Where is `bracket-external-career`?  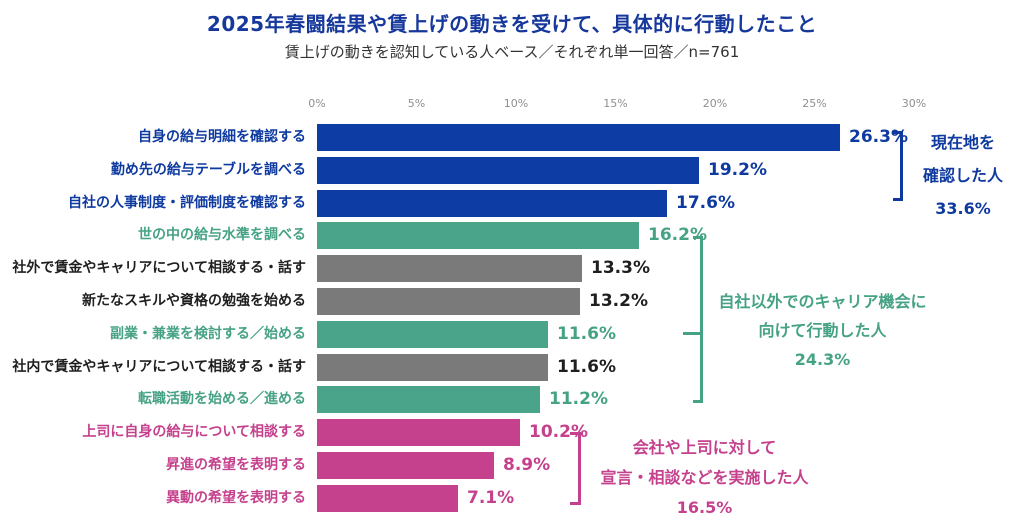
bracket-external-career is located at coordinates (698, 319).